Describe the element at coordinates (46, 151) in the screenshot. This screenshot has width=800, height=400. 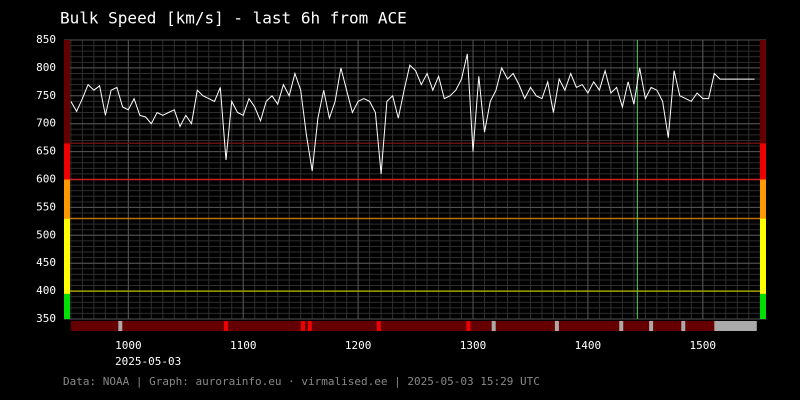
I see `y-tick-label: 650` at that location.